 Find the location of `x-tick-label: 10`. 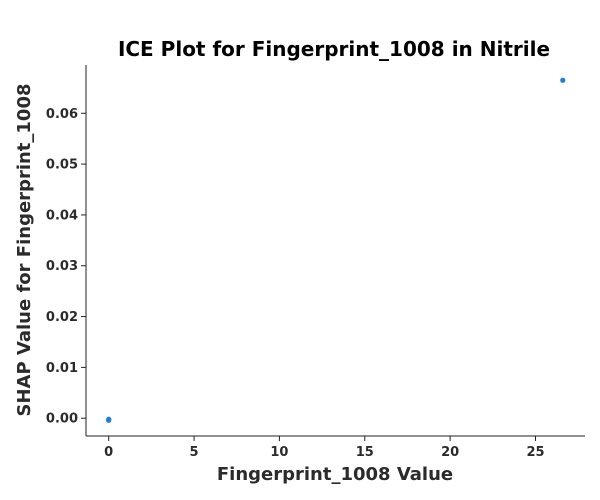

x-tick-label: 10 is located at coordinates (279, 452).